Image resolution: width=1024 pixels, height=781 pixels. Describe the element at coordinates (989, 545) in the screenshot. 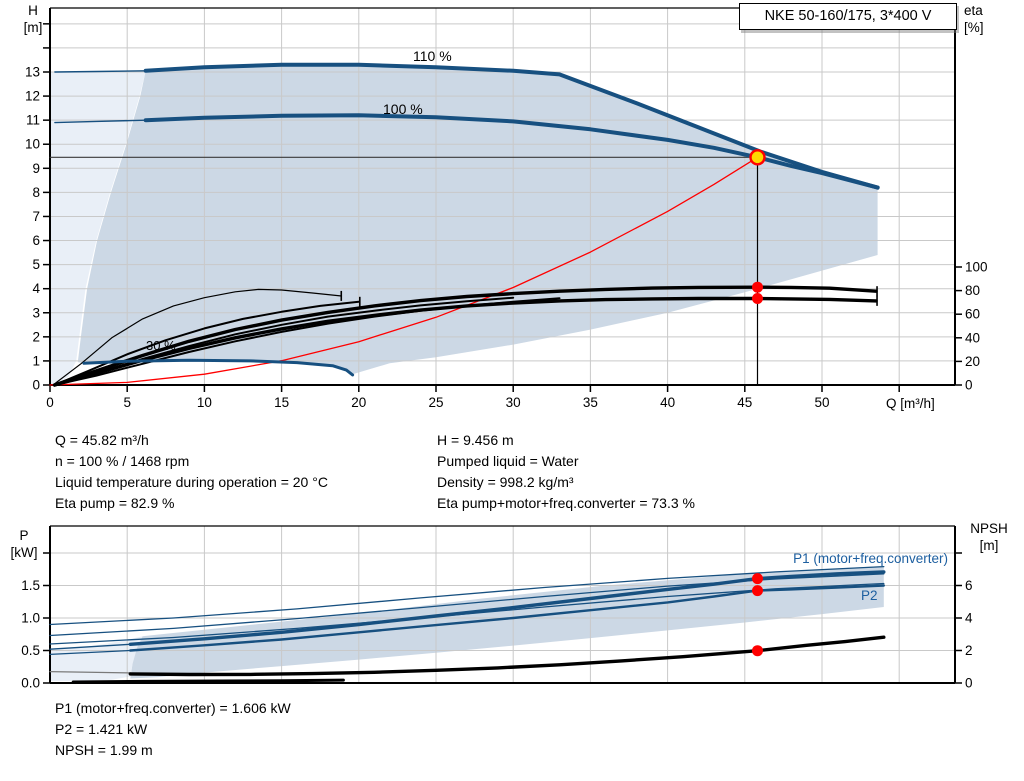

I see `npsh-axis-title-line2: [m]` at that location.